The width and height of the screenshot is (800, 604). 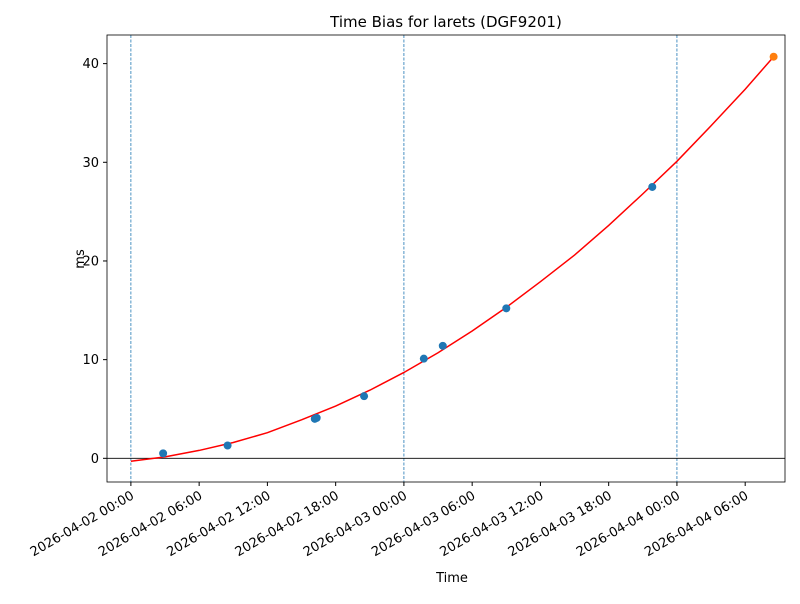 What do you see at coordinates (95, 459) in the screenshot?
I see `y-tick-label: 0` at bounding box center [95, 459].